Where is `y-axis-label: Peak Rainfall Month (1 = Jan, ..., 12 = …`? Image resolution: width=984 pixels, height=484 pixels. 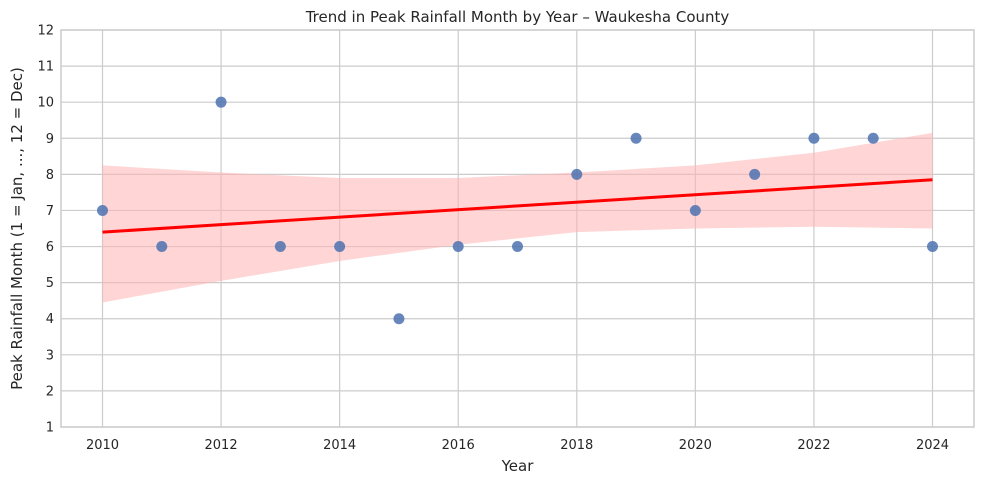 y-axis-label: Peak Rainfall Month (1 = Jan, ..., 12 = … is located at coordinates (17, 228).